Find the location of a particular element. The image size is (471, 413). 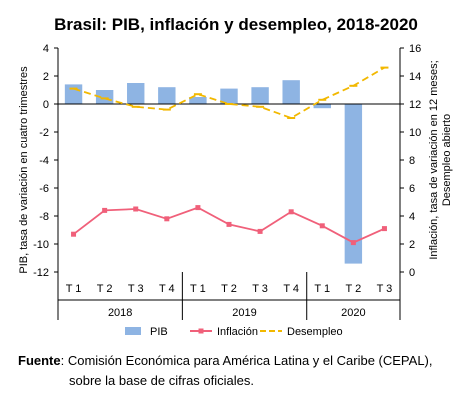

y-left-tick-label: 2 is located at coordinates (46, 77).